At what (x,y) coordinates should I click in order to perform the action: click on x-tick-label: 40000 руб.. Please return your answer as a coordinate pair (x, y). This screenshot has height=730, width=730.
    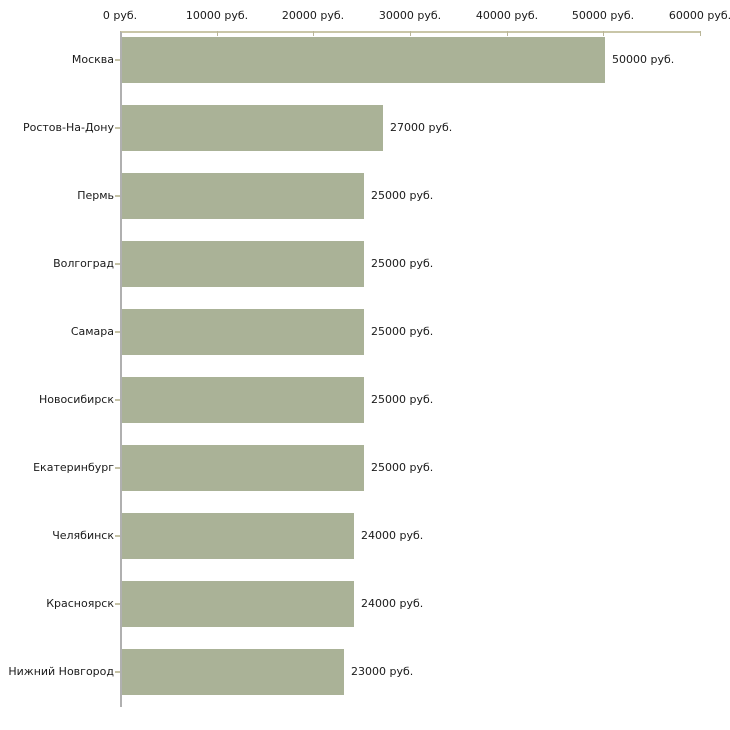
    Looking at the image, I should click on (507, 15).